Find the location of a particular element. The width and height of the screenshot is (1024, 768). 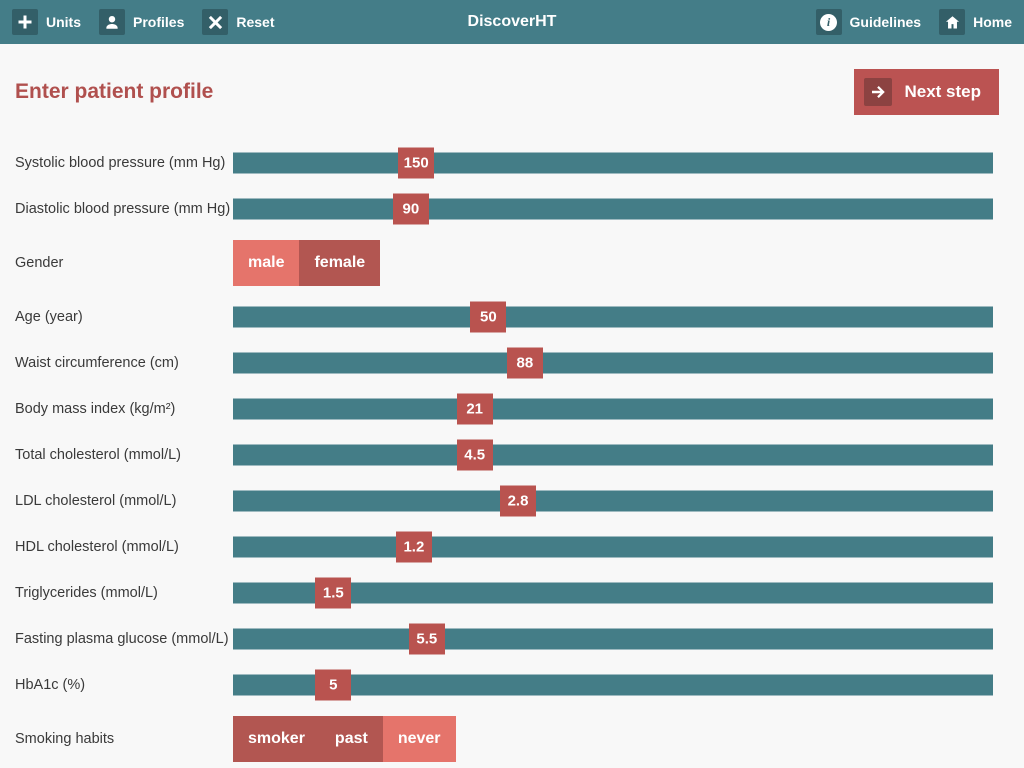

guidelines-button: i Guidelines is located at coordinates (868, 22).